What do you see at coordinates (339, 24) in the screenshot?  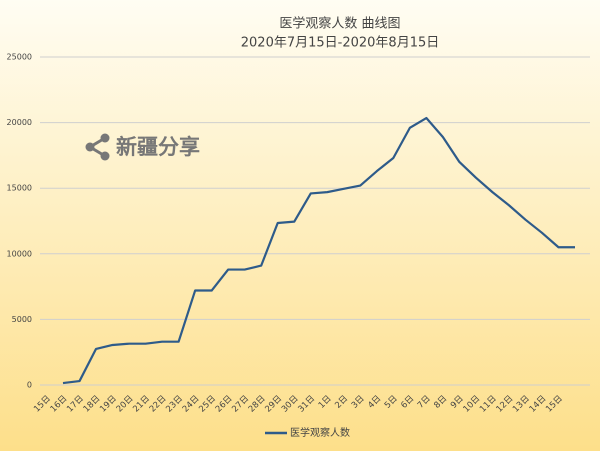 I see `chart-title: 医学观察人数 曲线图` at bounding box center [339, 24].